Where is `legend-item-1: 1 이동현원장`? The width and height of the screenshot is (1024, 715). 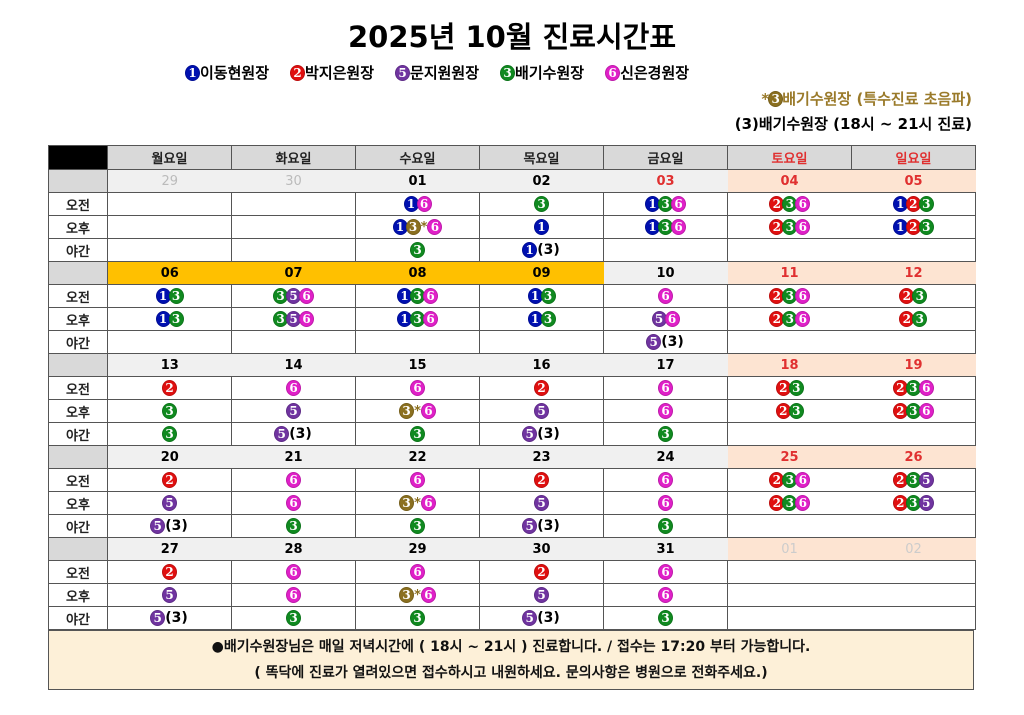 legend-item-1: 1 이동현원장 is located at coordinates (227, 72).